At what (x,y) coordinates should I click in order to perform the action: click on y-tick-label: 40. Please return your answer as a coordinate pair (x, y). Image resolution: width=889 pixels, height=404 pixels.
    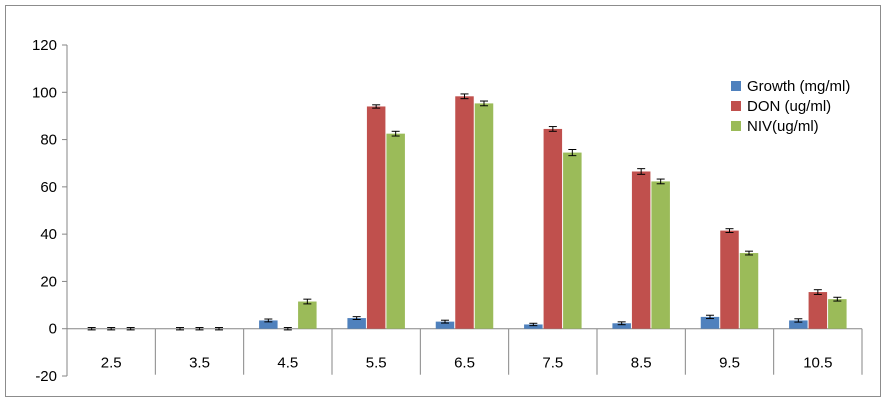
    Looking at the image, I should click on (48, 234).